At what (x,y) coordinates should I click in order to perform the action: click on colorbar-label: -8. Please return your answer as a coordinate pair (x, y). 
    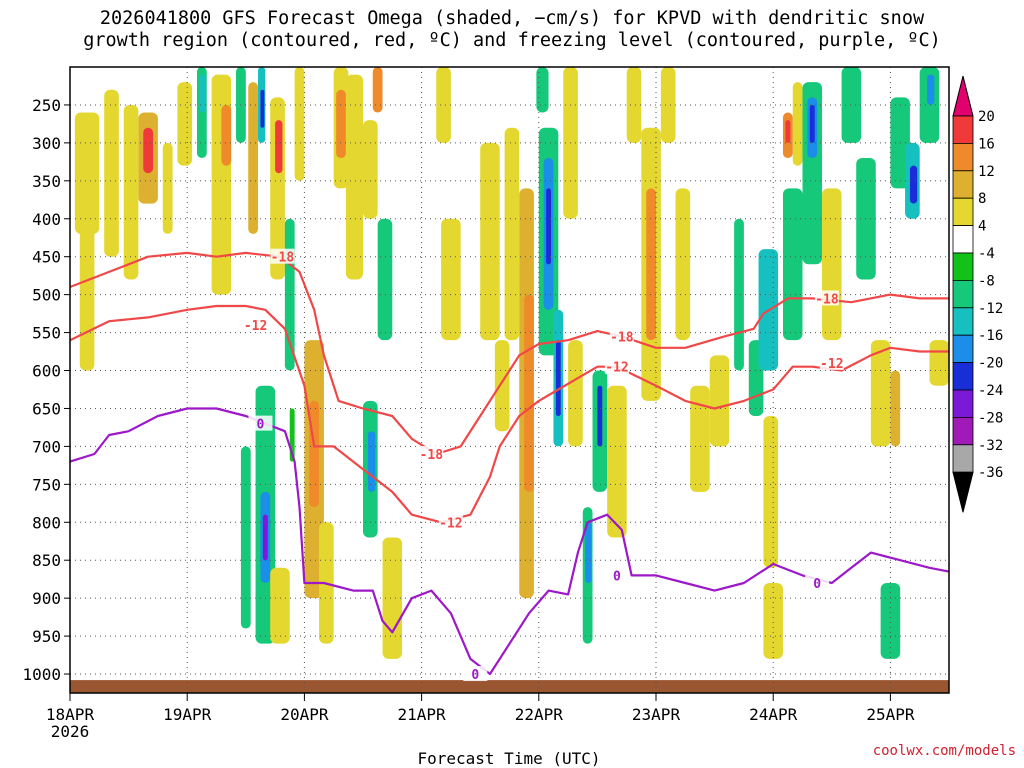
    Looking at the image, I should click on (986, 281).